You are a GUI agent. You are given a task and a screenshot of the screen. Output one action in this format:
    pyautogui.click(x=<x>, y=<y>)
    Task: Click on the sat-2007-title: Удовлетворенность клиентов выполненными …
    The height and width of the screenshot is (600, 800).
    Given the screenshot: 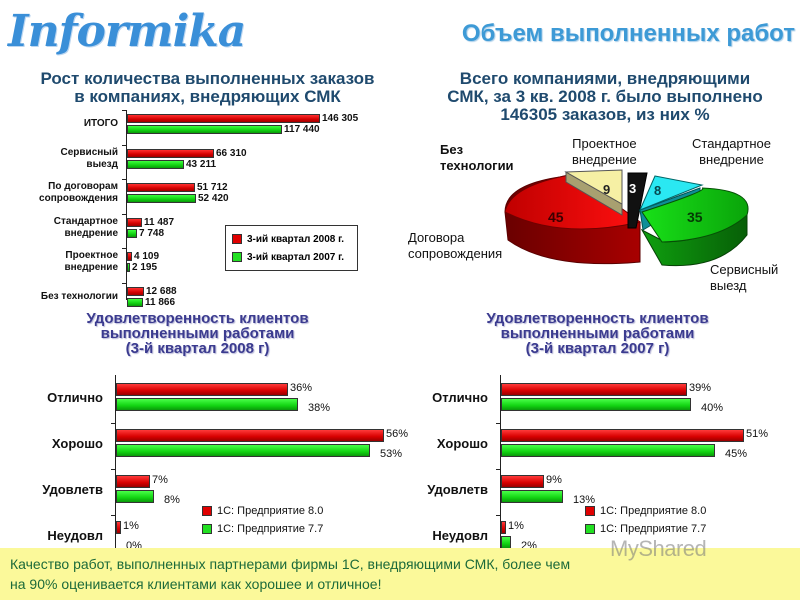 What is the action you would take?
    pyautogui.click(x=597, y=333)
    